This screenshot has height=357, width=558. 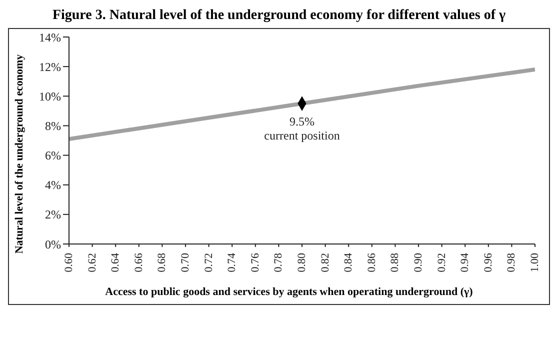 What do you see at coordinates (395, 262) in the screenshot?
I see `x-tick-label: 0.88` at bounding box center [395, 262].